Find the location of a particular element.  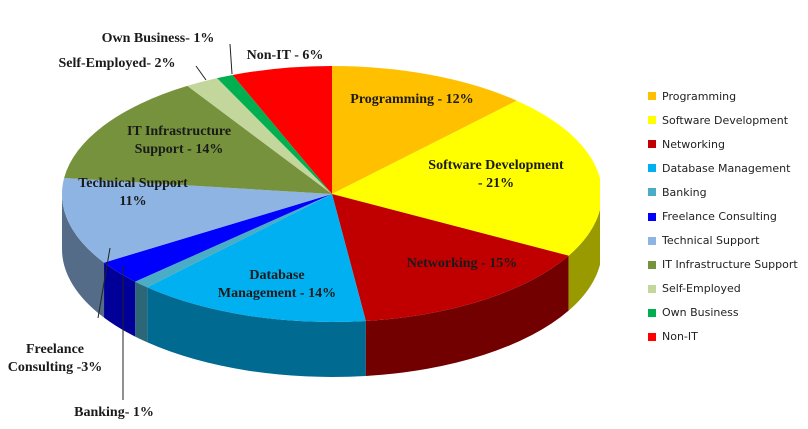

legend-label: Database Management is located at coordinates (726, 168).